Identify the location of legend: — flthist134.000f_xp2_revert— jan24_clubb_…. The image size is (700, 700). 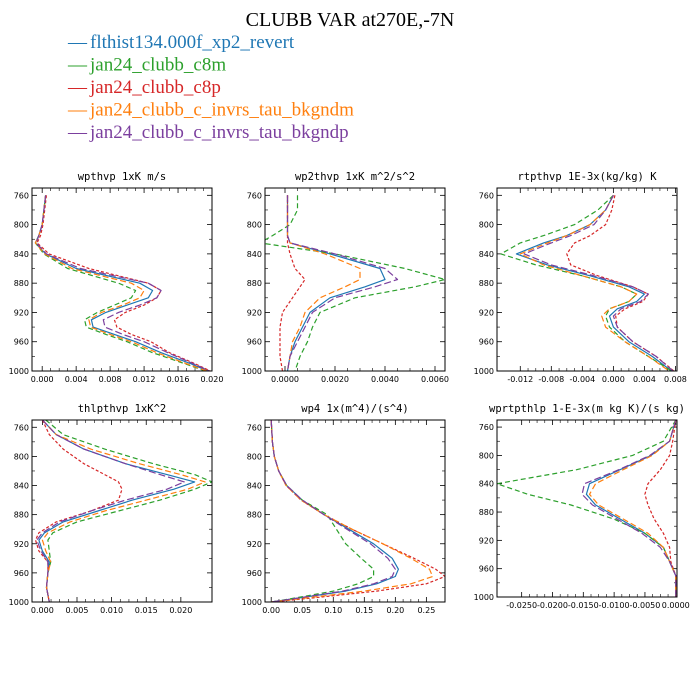
(210, 87).